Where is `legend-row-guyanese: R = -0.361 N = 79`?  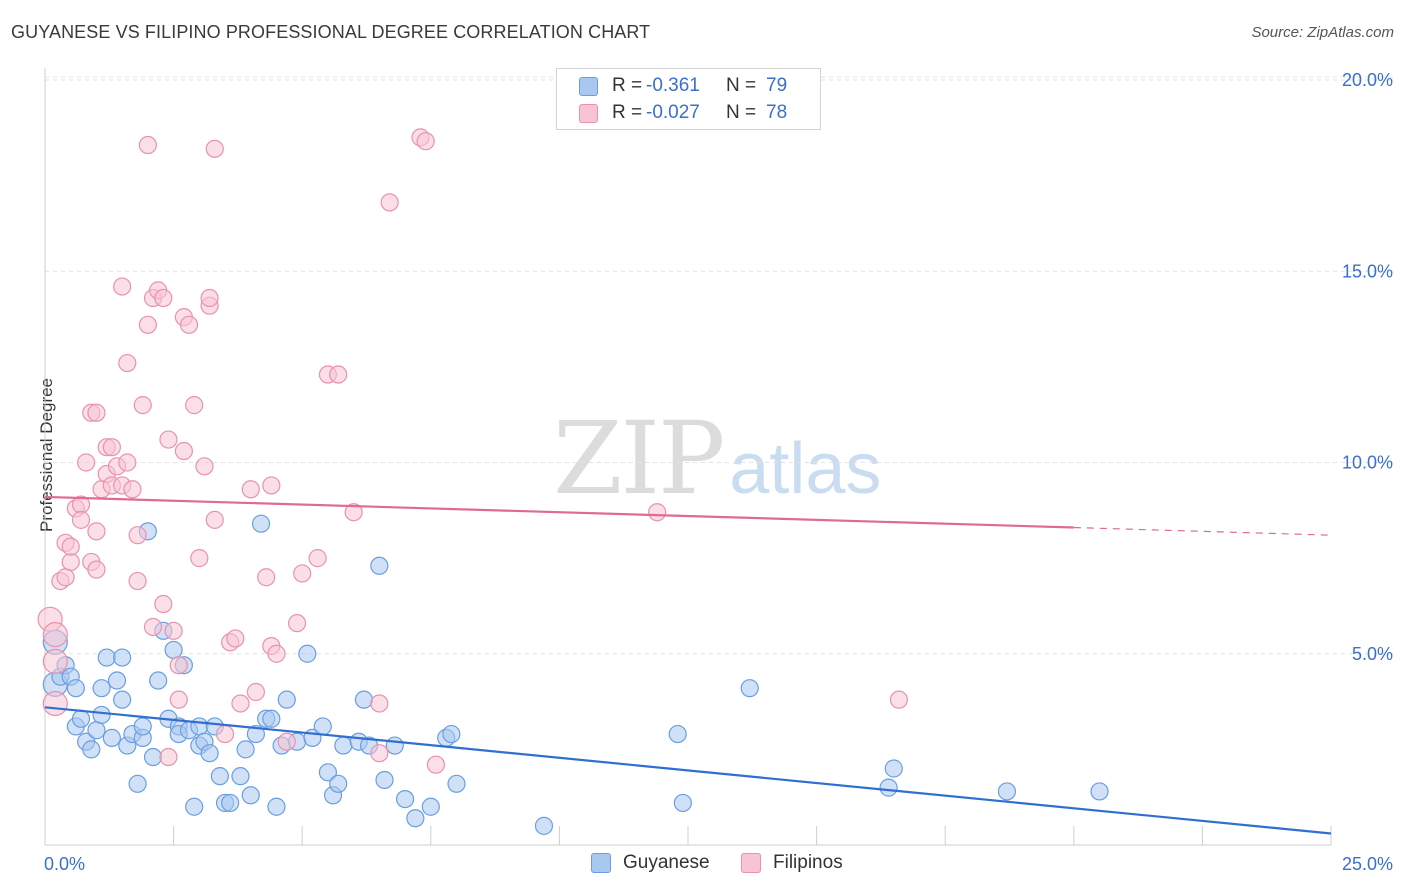 legend-row-guyanese: R = -0.361 N = 79 is located at coordinates (683, 86).